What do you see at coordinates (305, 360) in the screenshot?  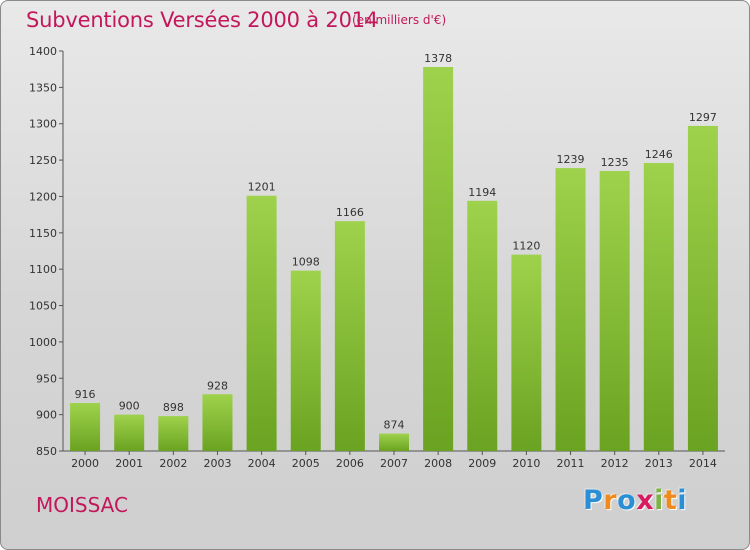 I see `bar-2005` at bounding box center [305, 360].